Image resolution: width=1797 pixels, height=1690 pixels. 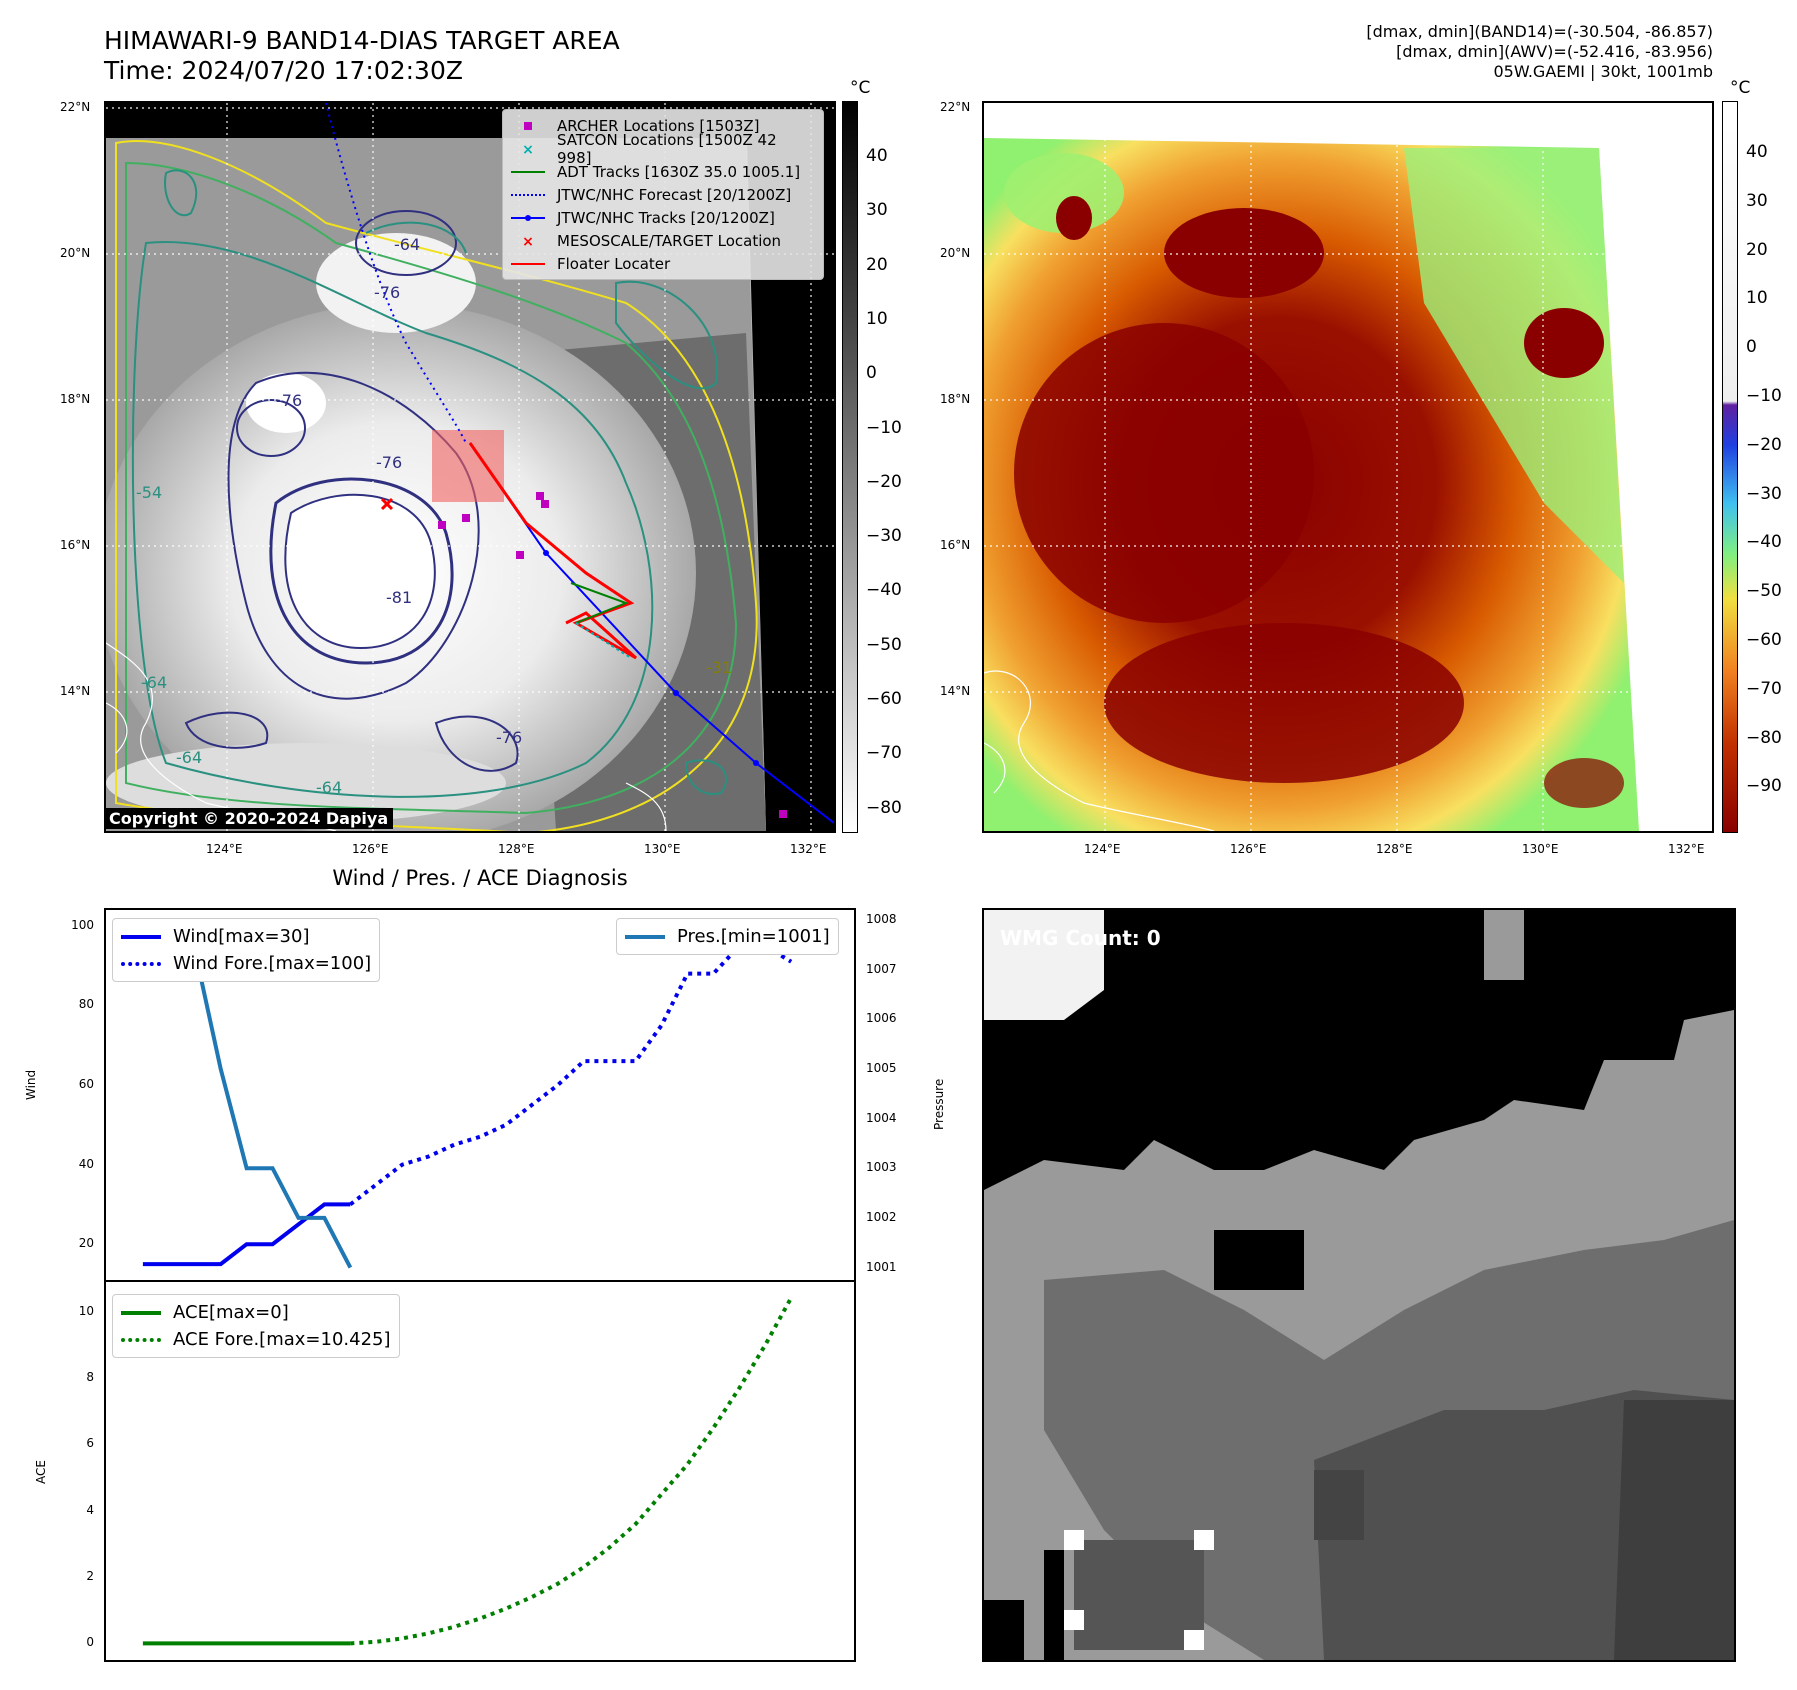 What do you see at coordinates (1554, 51) in the screenshot?
I see `subtitle-line-2: [dmax, dmin](AWV)=(-52.416, -83.956)` at bounding box center [1554, 51].